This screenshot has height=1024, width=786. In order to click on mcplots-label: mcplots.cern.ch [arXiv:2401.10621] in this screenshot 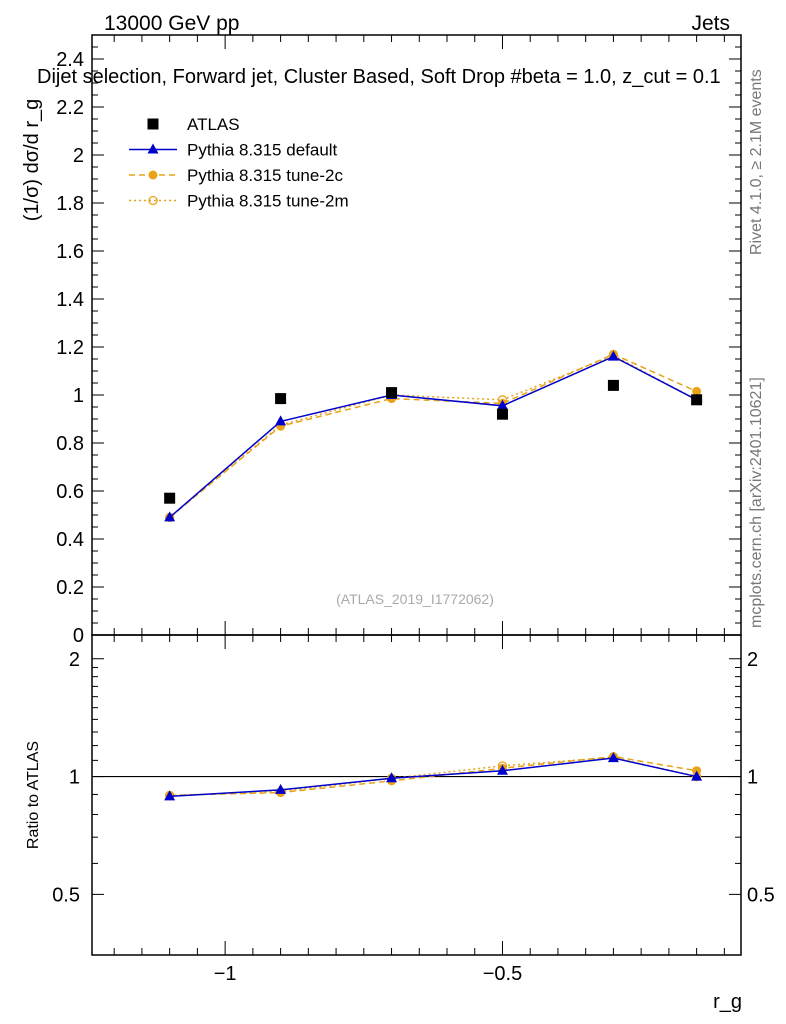, I will do `click(756, 502)`.